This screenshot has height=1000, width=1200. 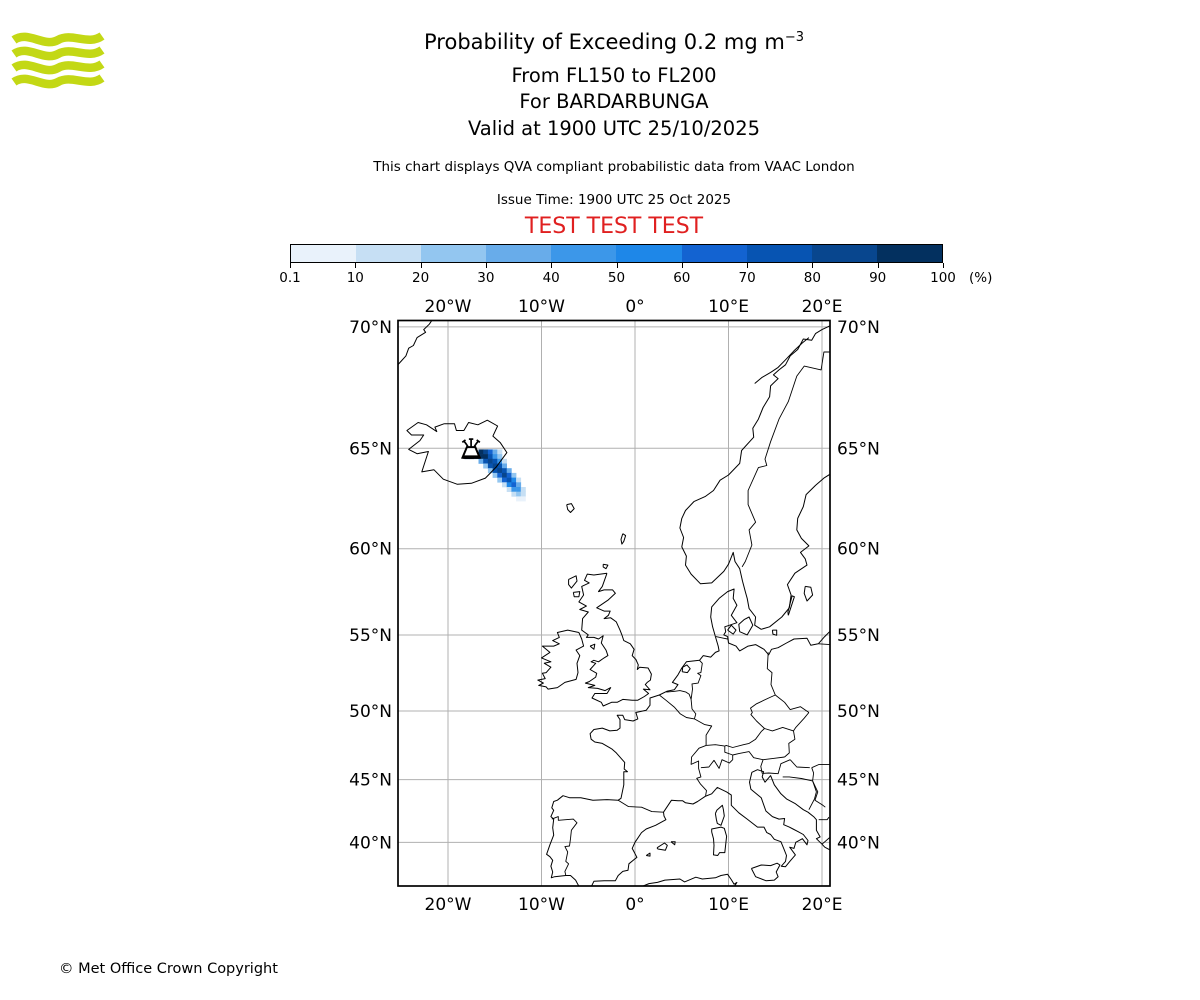 What do you see at coordinates (790, 744) in the screenshot?
I see `border-austria-hungary` at bounding box center [790, 744].